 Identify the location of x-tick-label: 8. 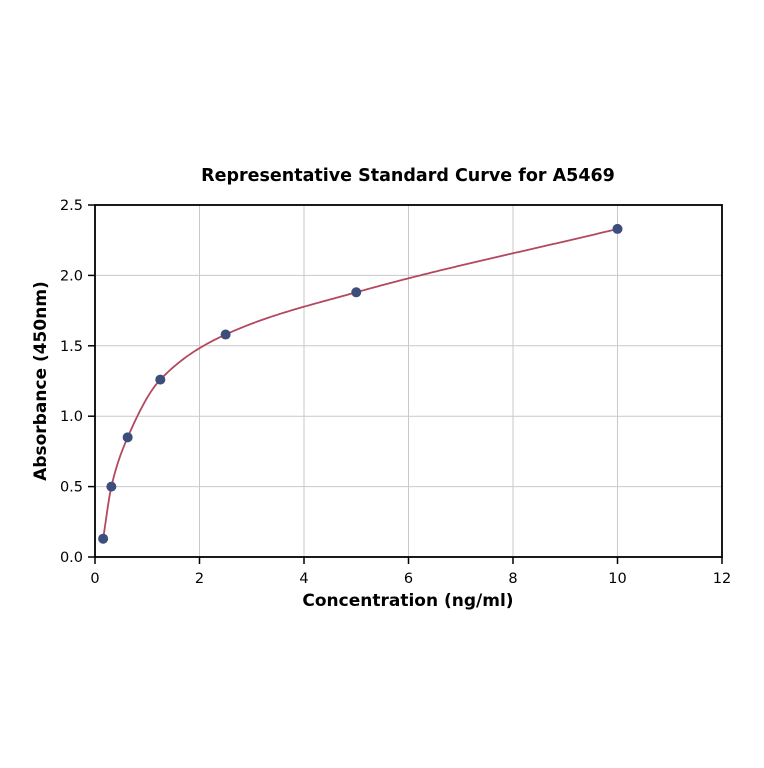
(512, 579).